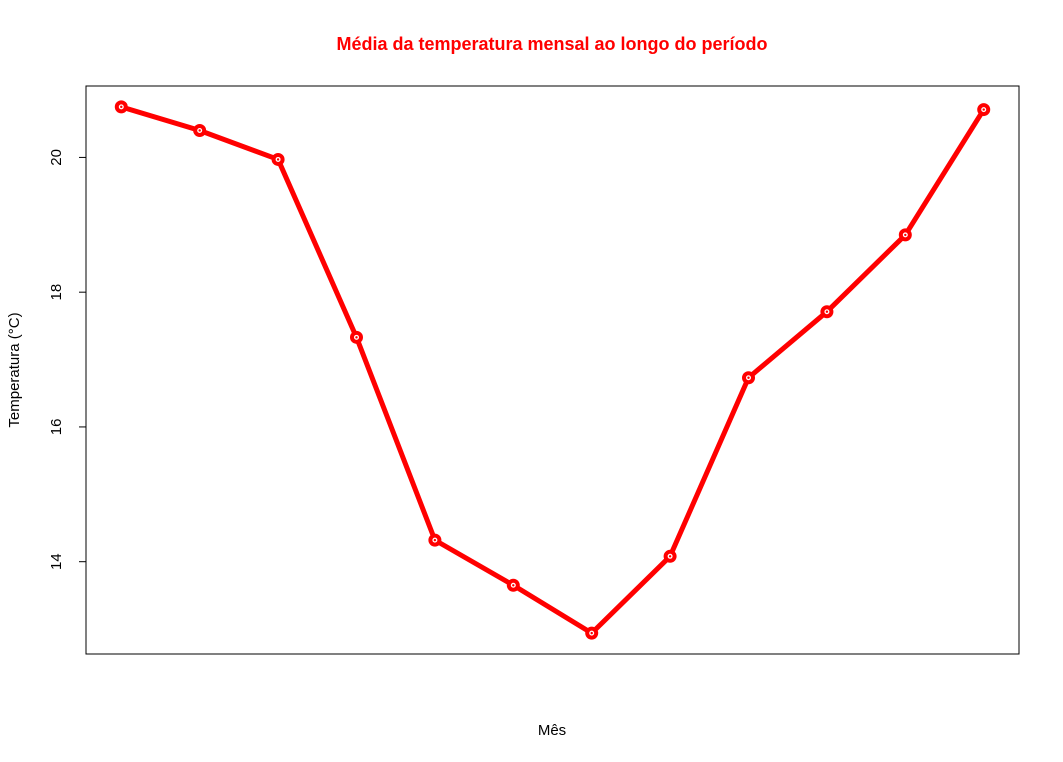  Describe the element at coordinates (552, 730) in the screenshot. I see `x-axis-label: Mês` at that location.